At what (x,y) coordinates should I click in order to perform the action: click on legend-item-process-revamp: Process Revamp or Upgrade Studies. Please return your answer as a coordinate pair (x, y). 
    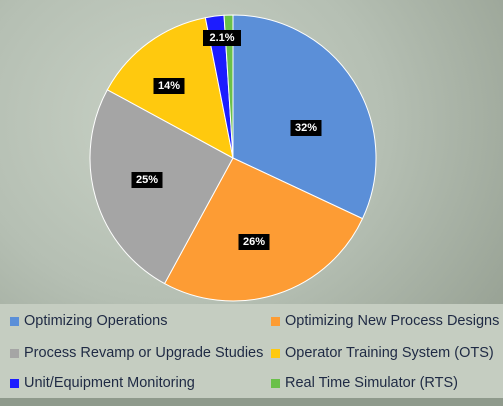
    Looking at the image, I should click on (136, 353).